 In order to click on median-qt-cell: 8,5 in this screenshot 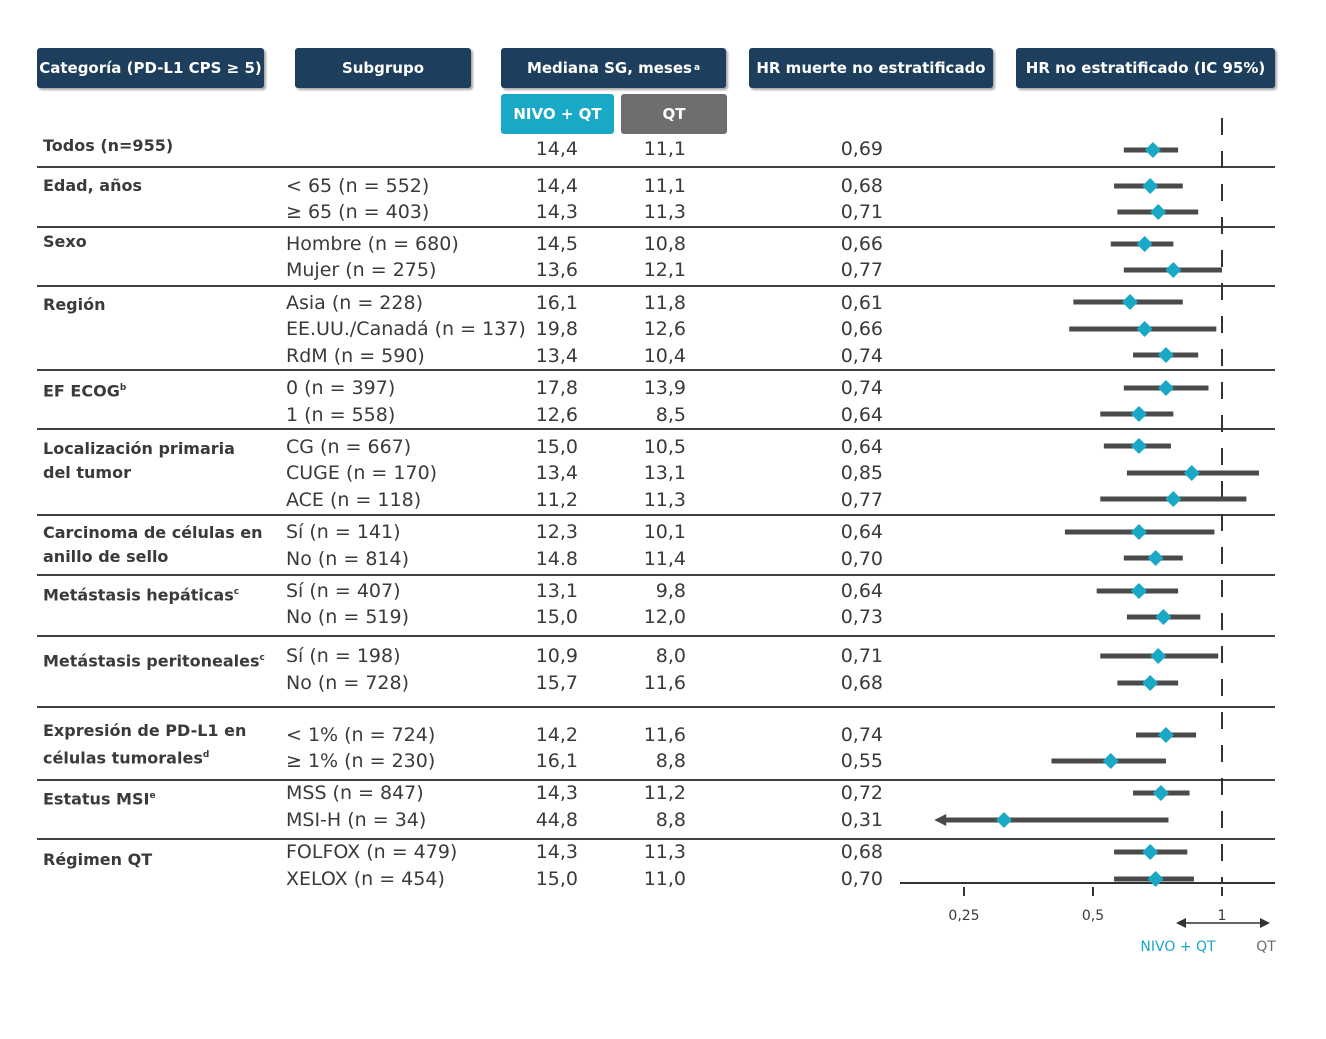, I will do `click(670, 415)`.